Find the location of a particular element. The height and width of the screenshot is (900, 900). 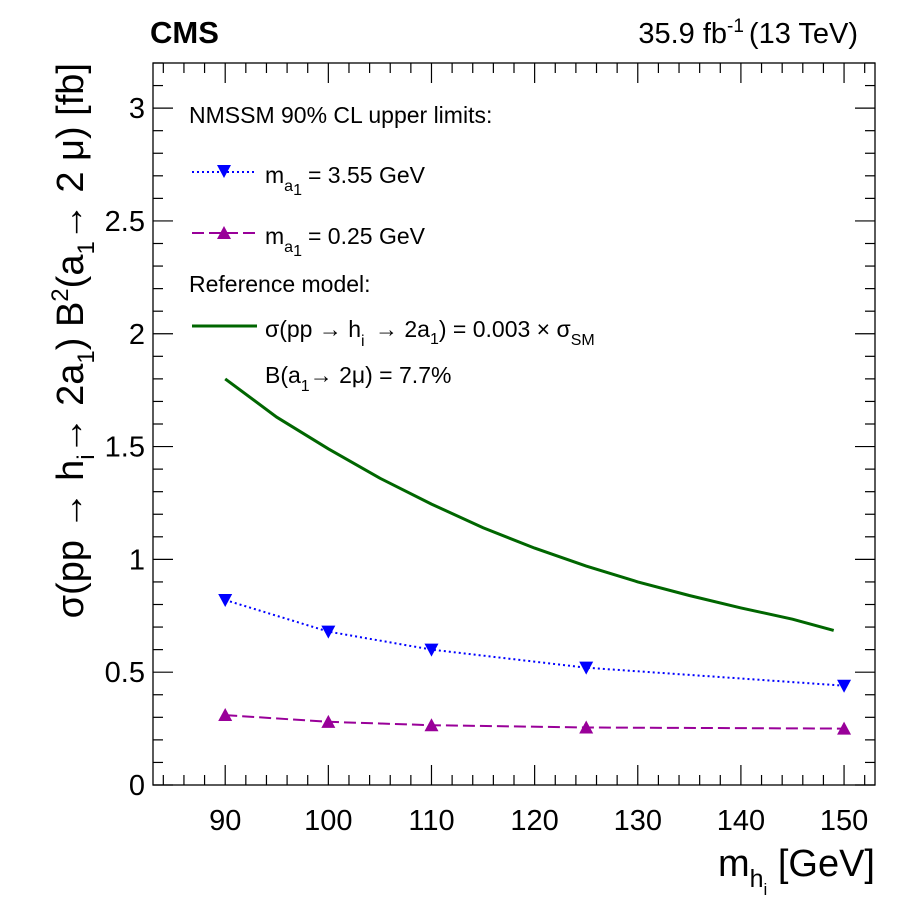

y-tick-label: 2 is located at coordinates (137, 335).